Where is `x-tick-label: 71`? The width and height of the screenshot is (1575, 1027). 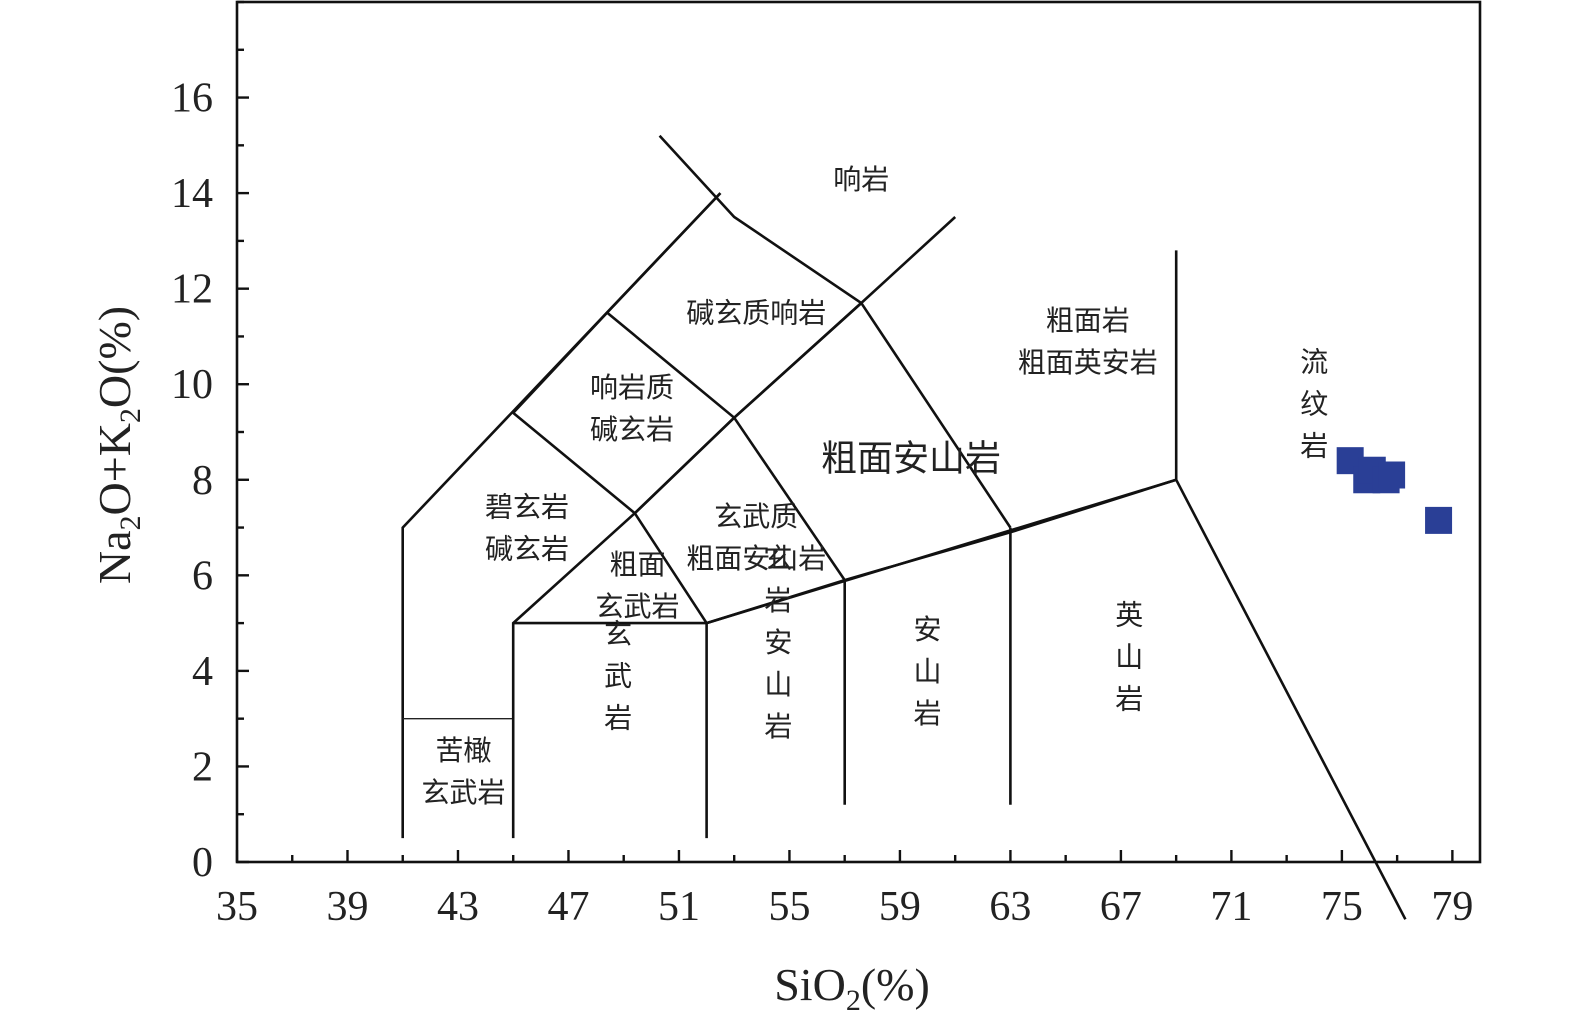 x-tick-label: 71 is located at coordinates (1231, 907).